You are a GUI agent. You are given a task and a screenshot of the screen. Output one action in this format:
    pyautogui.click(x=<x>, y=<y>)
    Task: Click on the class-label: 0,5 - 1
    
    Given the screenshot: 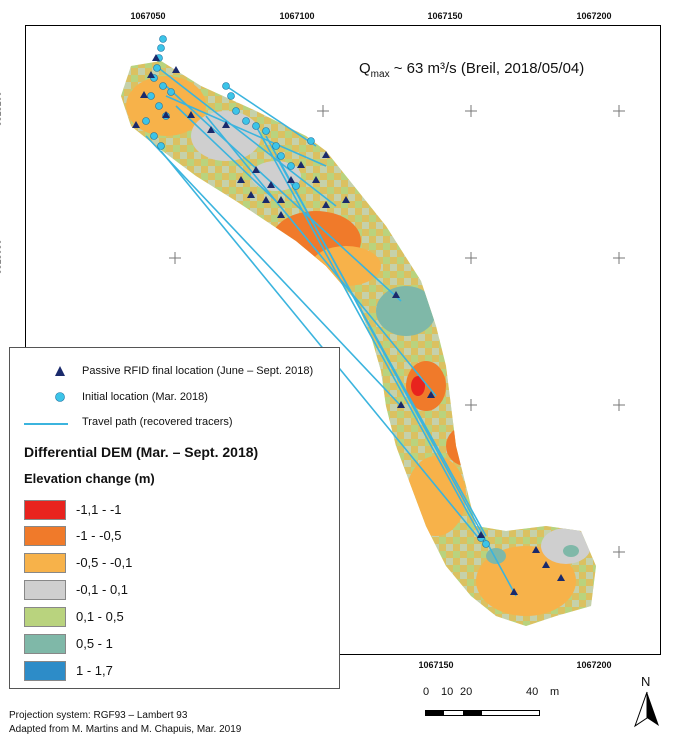 What is the action you would take?
    pyautogui.click(x=94, y=643)
    